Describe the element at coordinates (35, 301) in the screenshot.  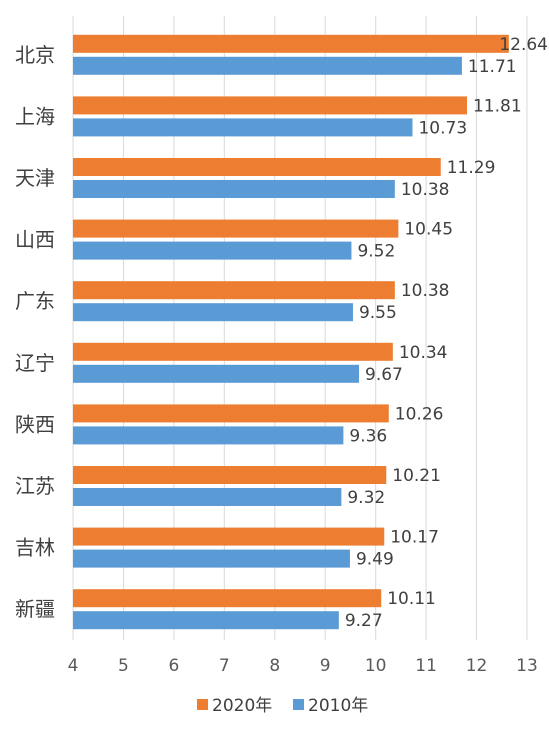
I see `category-label: 广东` at that location.